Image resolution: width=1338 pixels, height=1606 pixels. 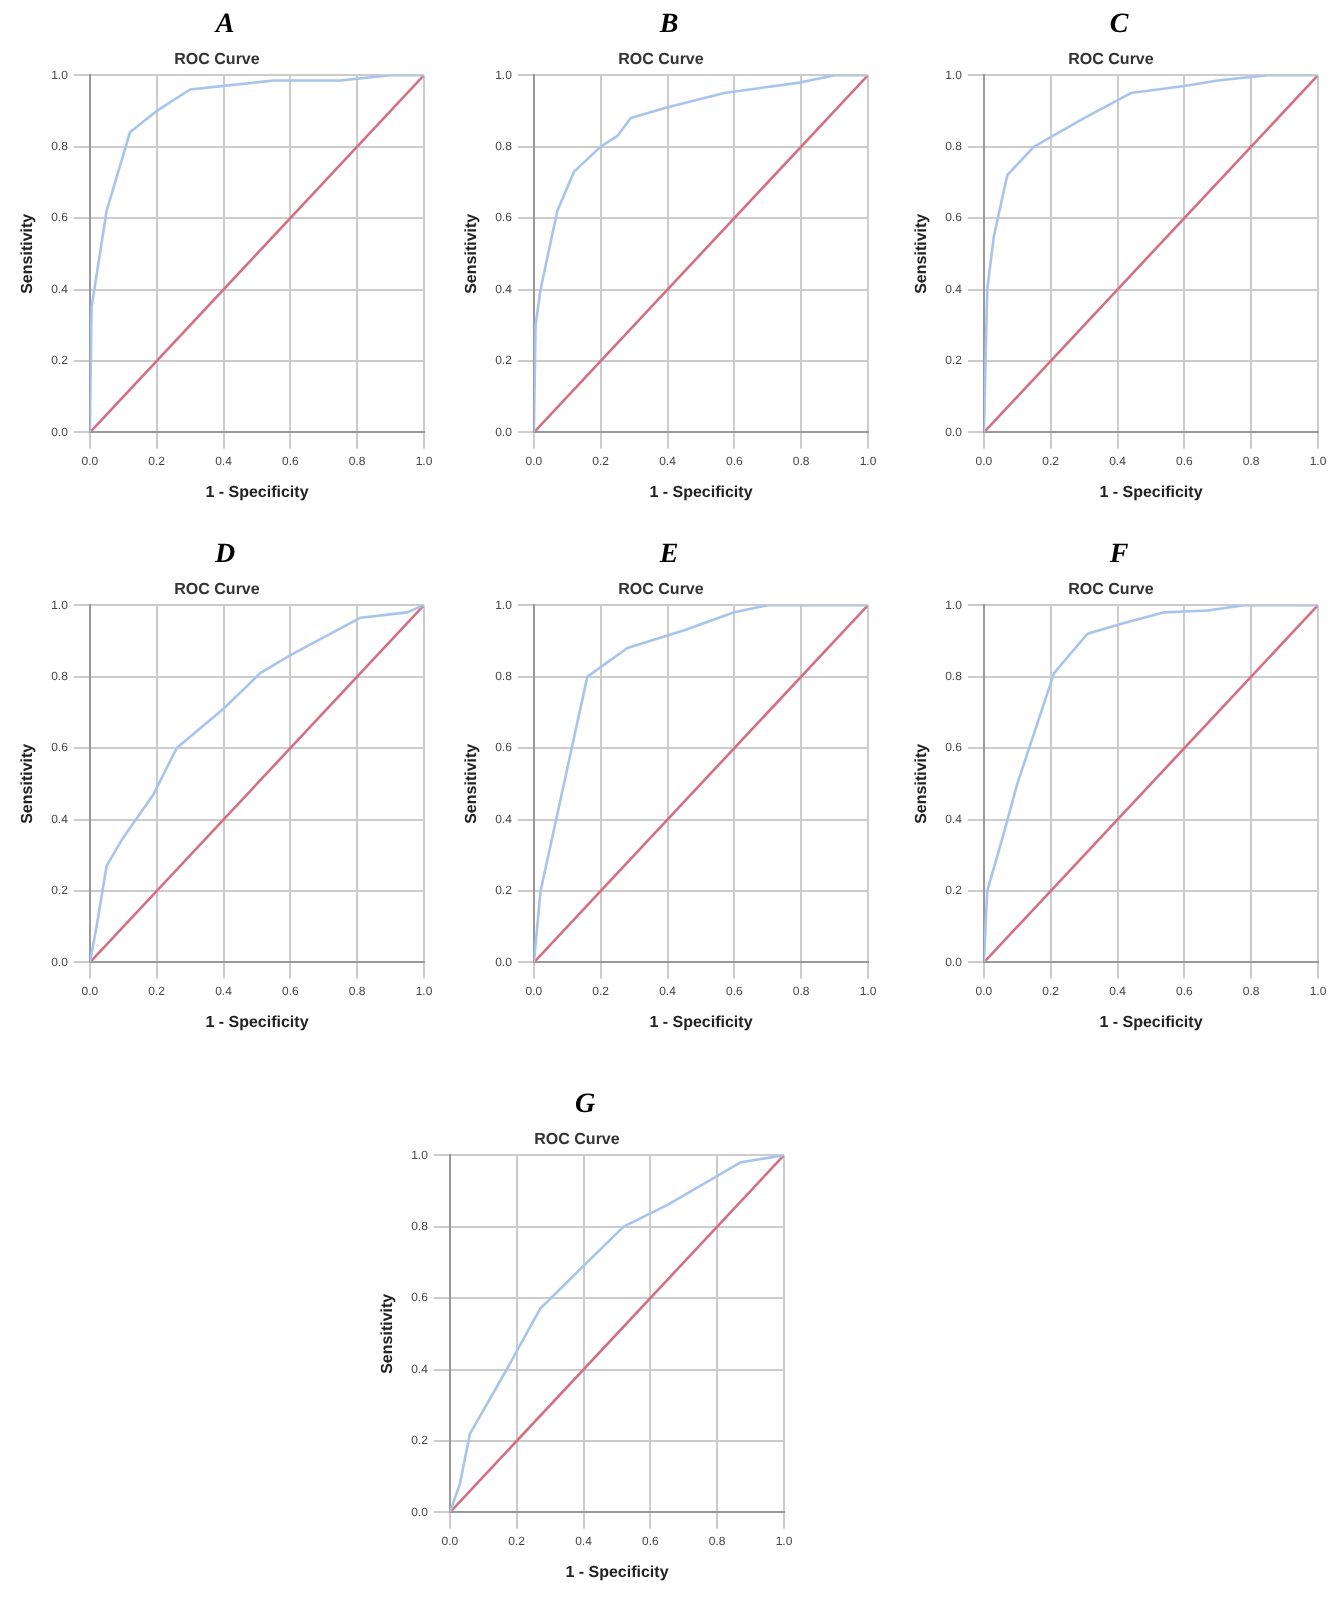 I want to click on chart-title: E, so click(x=669, y=556).